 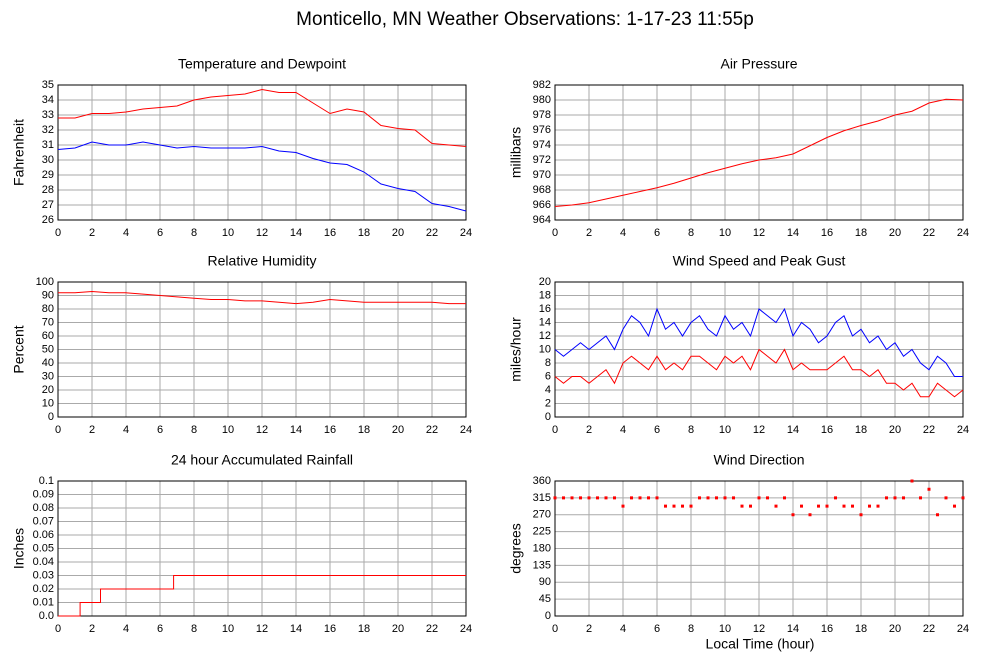 I want to click on y-tick-label: 29, so click(x=48, y=175).